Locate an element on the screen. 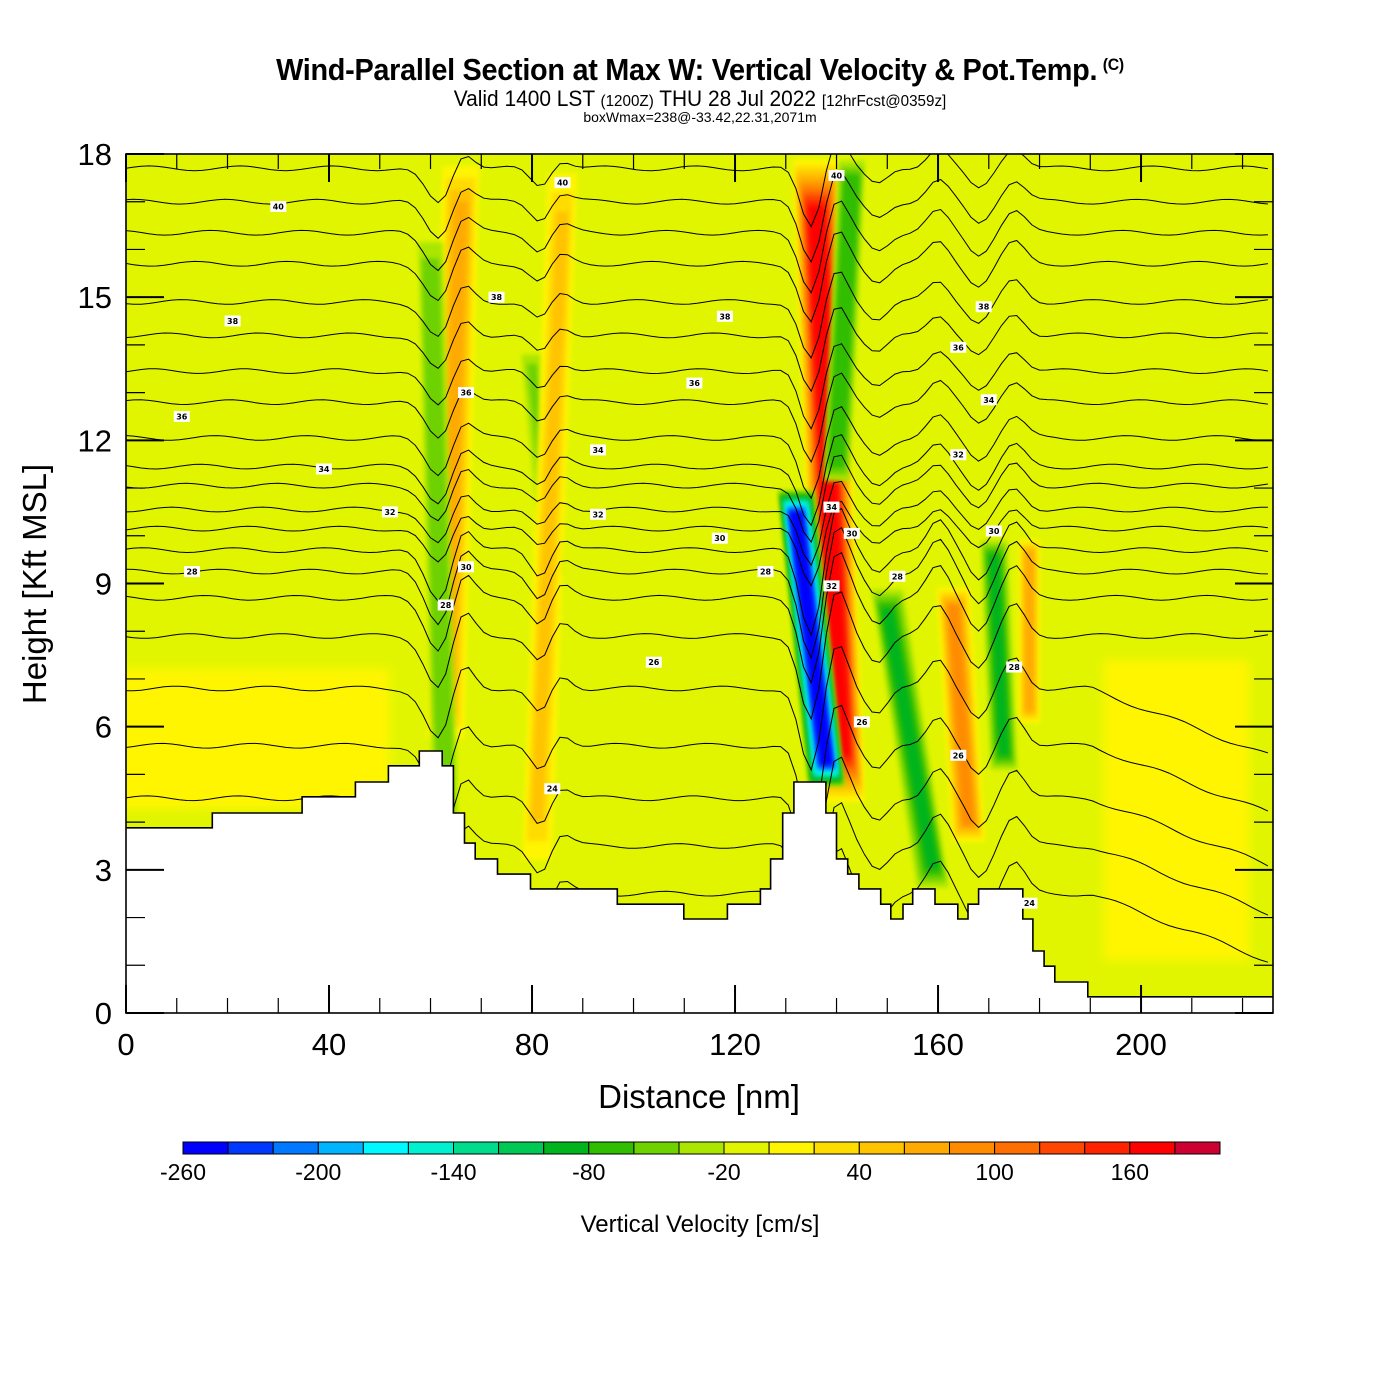 The height and width of the screenshot is (1400, 1400). contour-label: 40 is located at coordinates (836, 175).